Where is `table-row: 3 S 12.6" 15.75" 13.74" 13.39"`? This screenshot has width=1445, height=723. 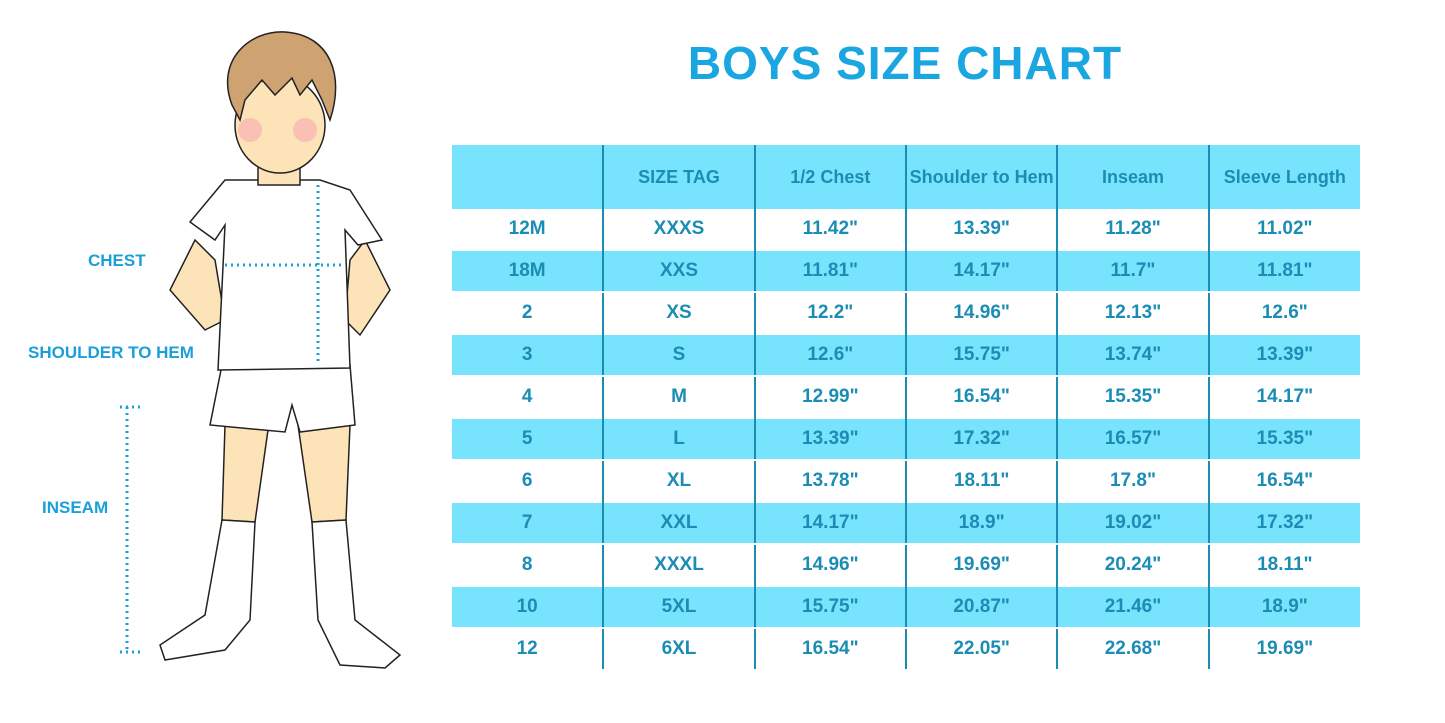
table-row: 3 S 12.6" 15.75" 13.74" 13.39" is located at coordinates (906, 355).